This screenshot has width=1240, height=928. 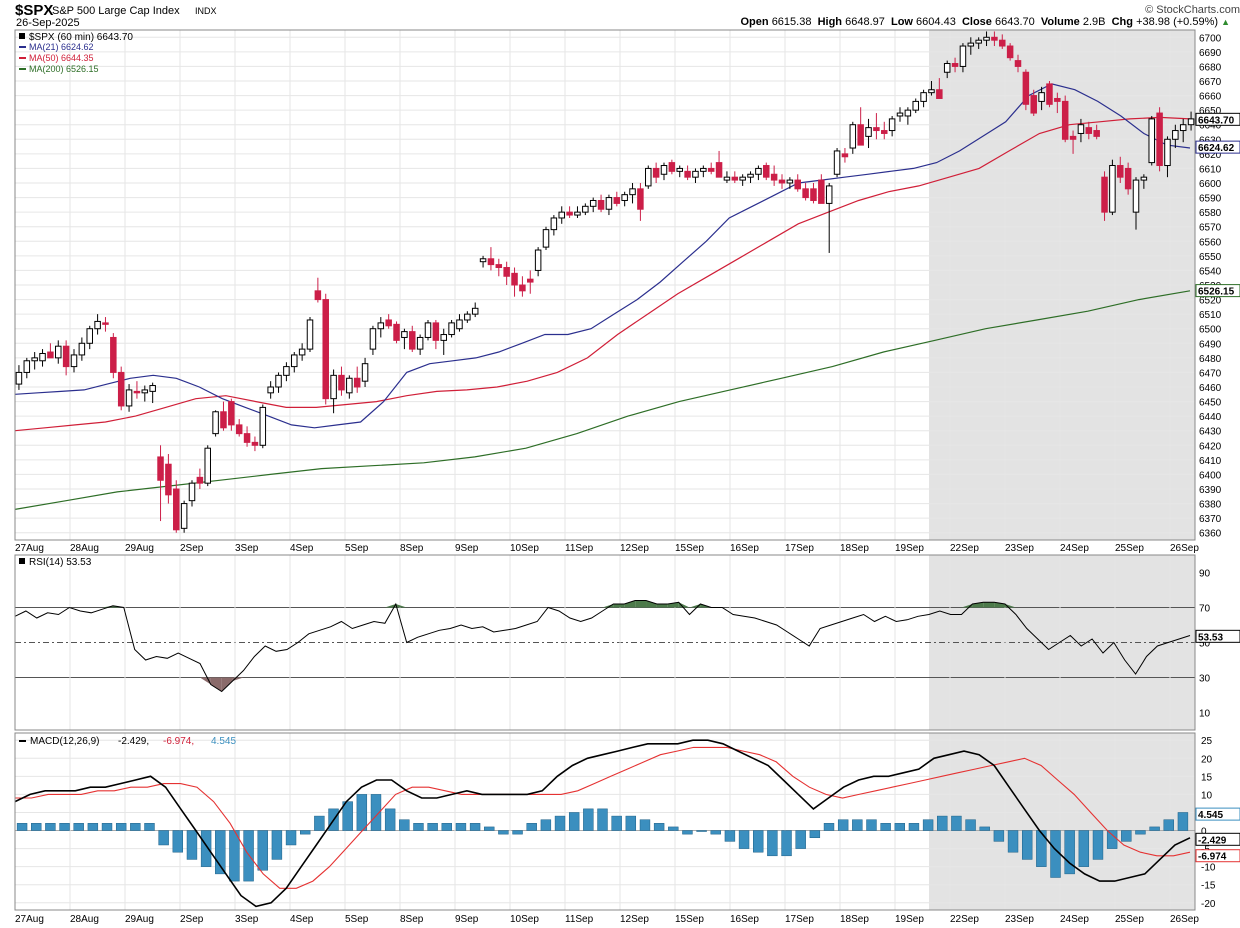 What do you see at coordinates (302, 548) in the screenshot?
I see `price-x-tick-label: 4Sep` at bounding box center [302, 548].